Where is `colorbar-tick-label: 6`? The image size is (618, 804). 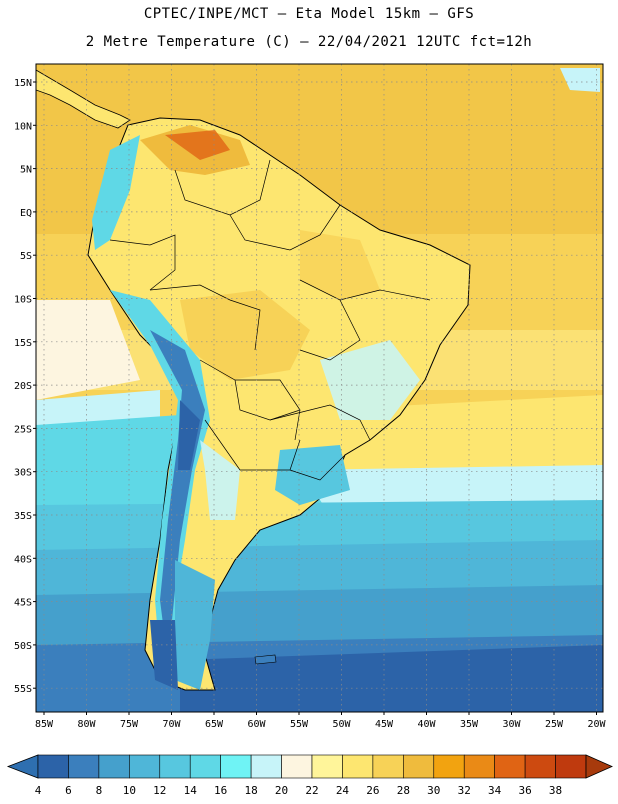
colorbar-tick-label: 6 is located at coordinates (68, 790).